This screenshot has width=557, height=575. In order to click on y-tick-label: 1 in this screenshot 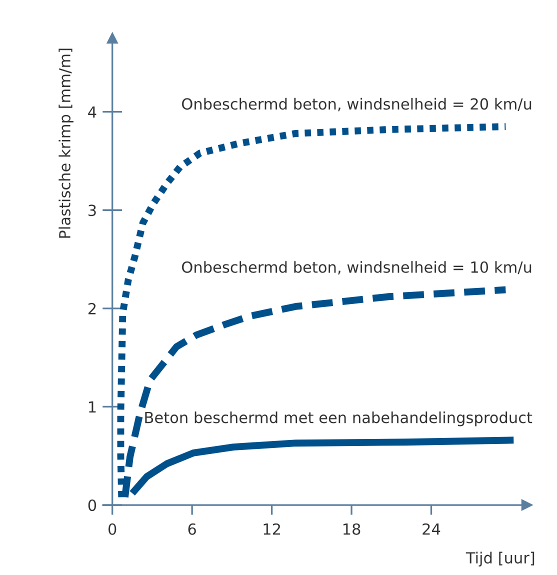, I will do `click(92, 407)`.